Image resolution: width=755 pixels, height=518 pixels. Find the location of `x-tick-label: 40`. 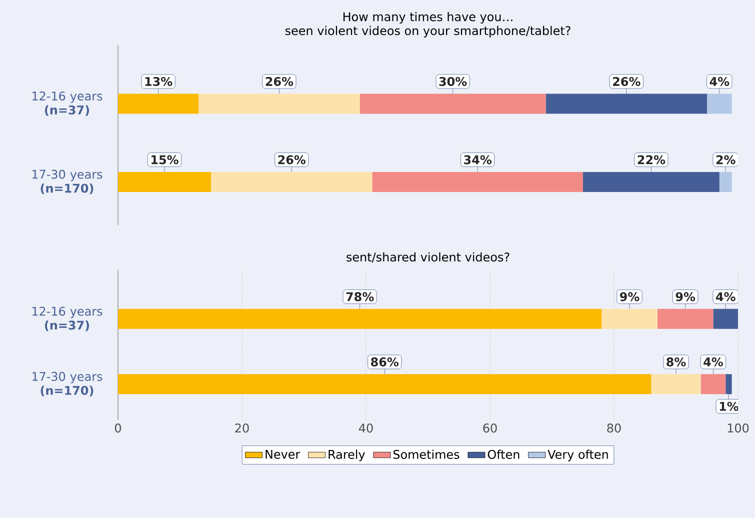

x-tick-label: 40 is located at coordinates (365, 428).